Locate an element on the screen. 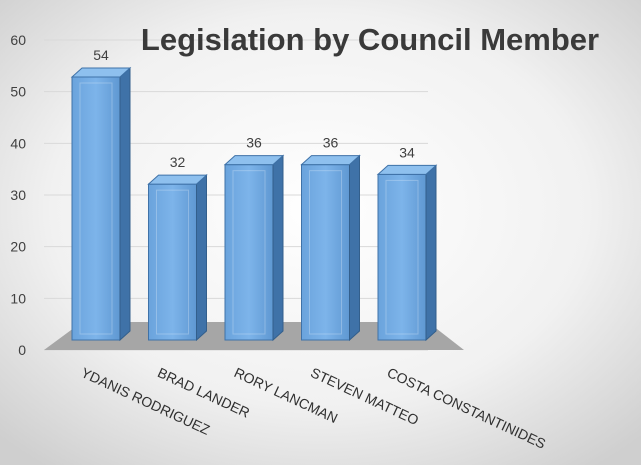 This screenshot has height=465, width=641. y-tick-label: 40 is located at coordinates (18, 143).